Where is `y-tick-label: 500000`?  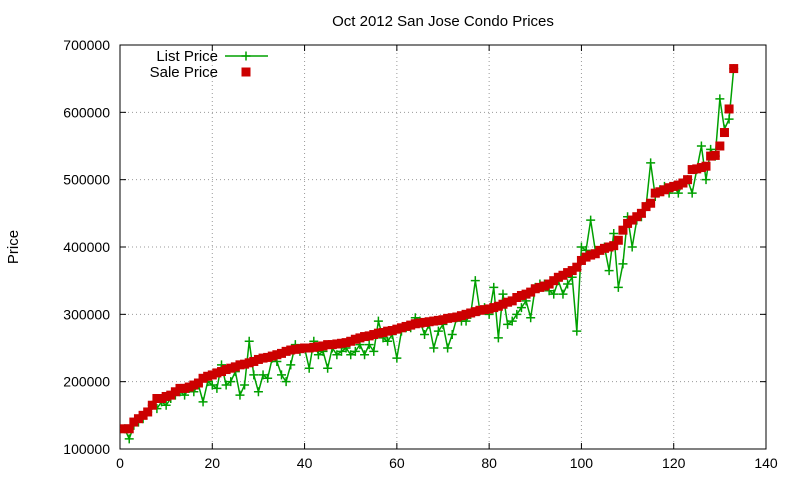 y-tick-label: 500000 is located at coordinates (86, 180).